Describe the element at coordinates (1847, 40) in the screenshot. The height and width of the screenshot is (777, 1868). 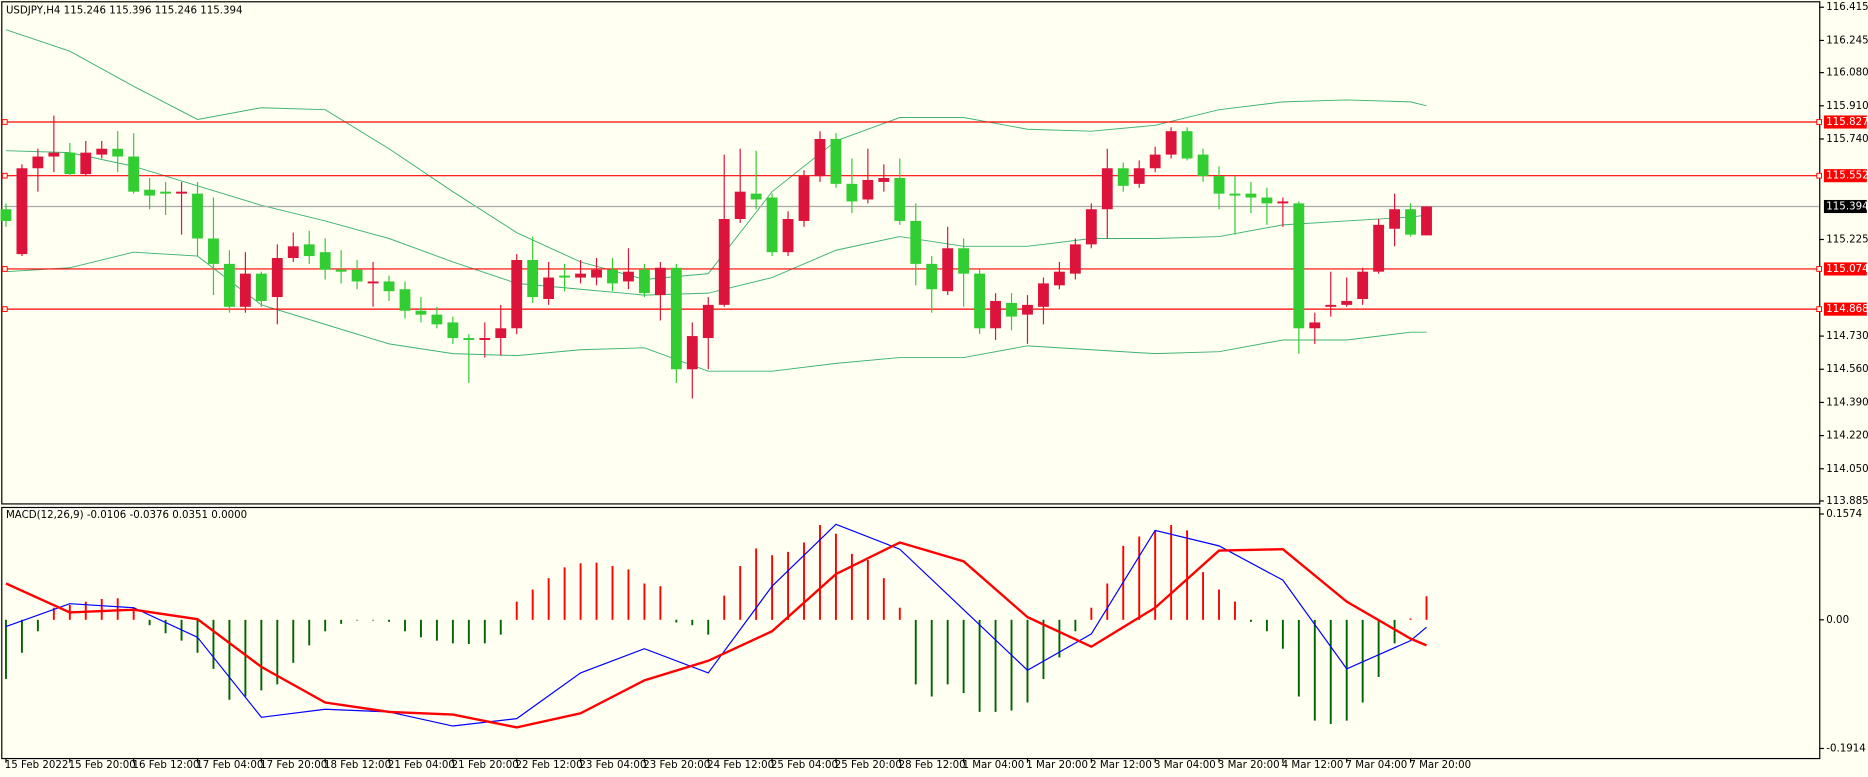
I see `y-tick-label: 116.245` at that location.